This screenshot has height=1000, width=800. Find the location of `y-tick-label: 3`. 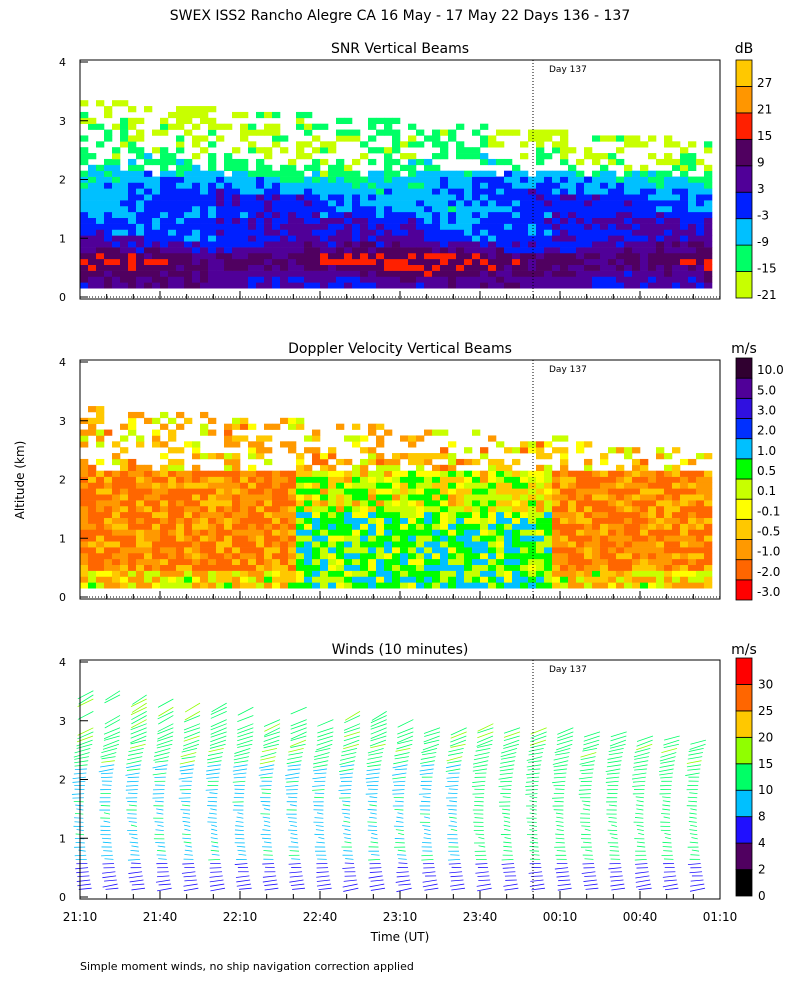

y-tick-label: 3 is located at coordinates (62, 421).